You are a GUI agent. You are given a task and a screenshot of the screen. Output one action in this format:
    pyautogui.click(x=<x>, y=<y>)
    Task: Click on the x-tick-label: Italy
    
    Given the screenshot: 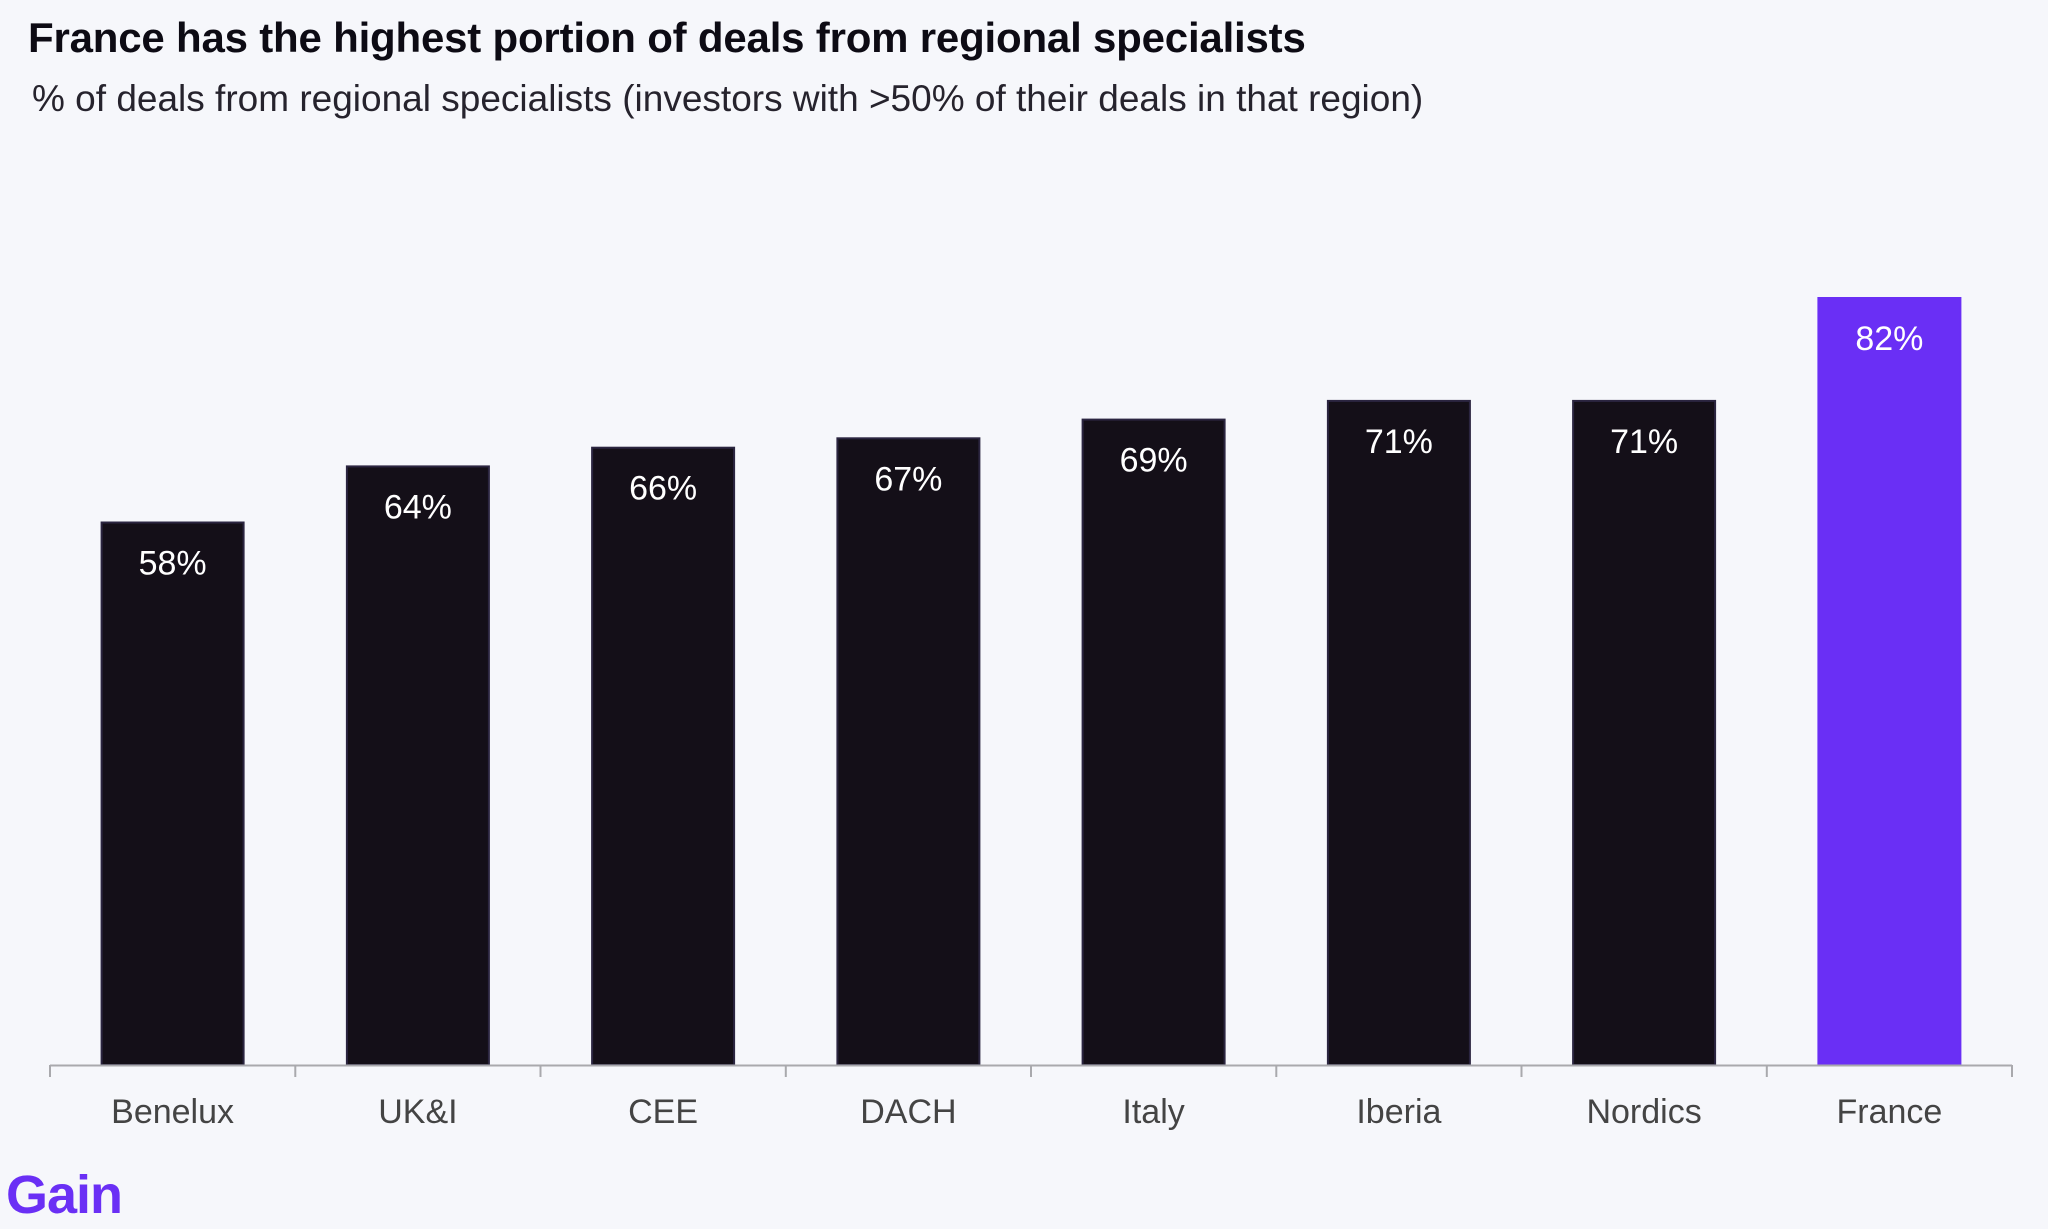 What is the action you would take?
    pyautogui.click(x=1153, y=1112)
    